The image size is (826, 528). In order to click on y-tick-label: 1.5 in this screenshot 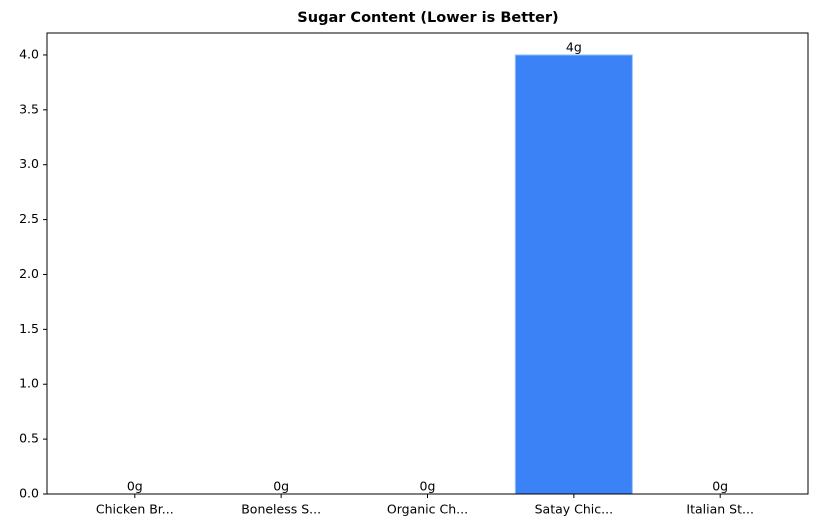, I will do `click(29, 328)`.